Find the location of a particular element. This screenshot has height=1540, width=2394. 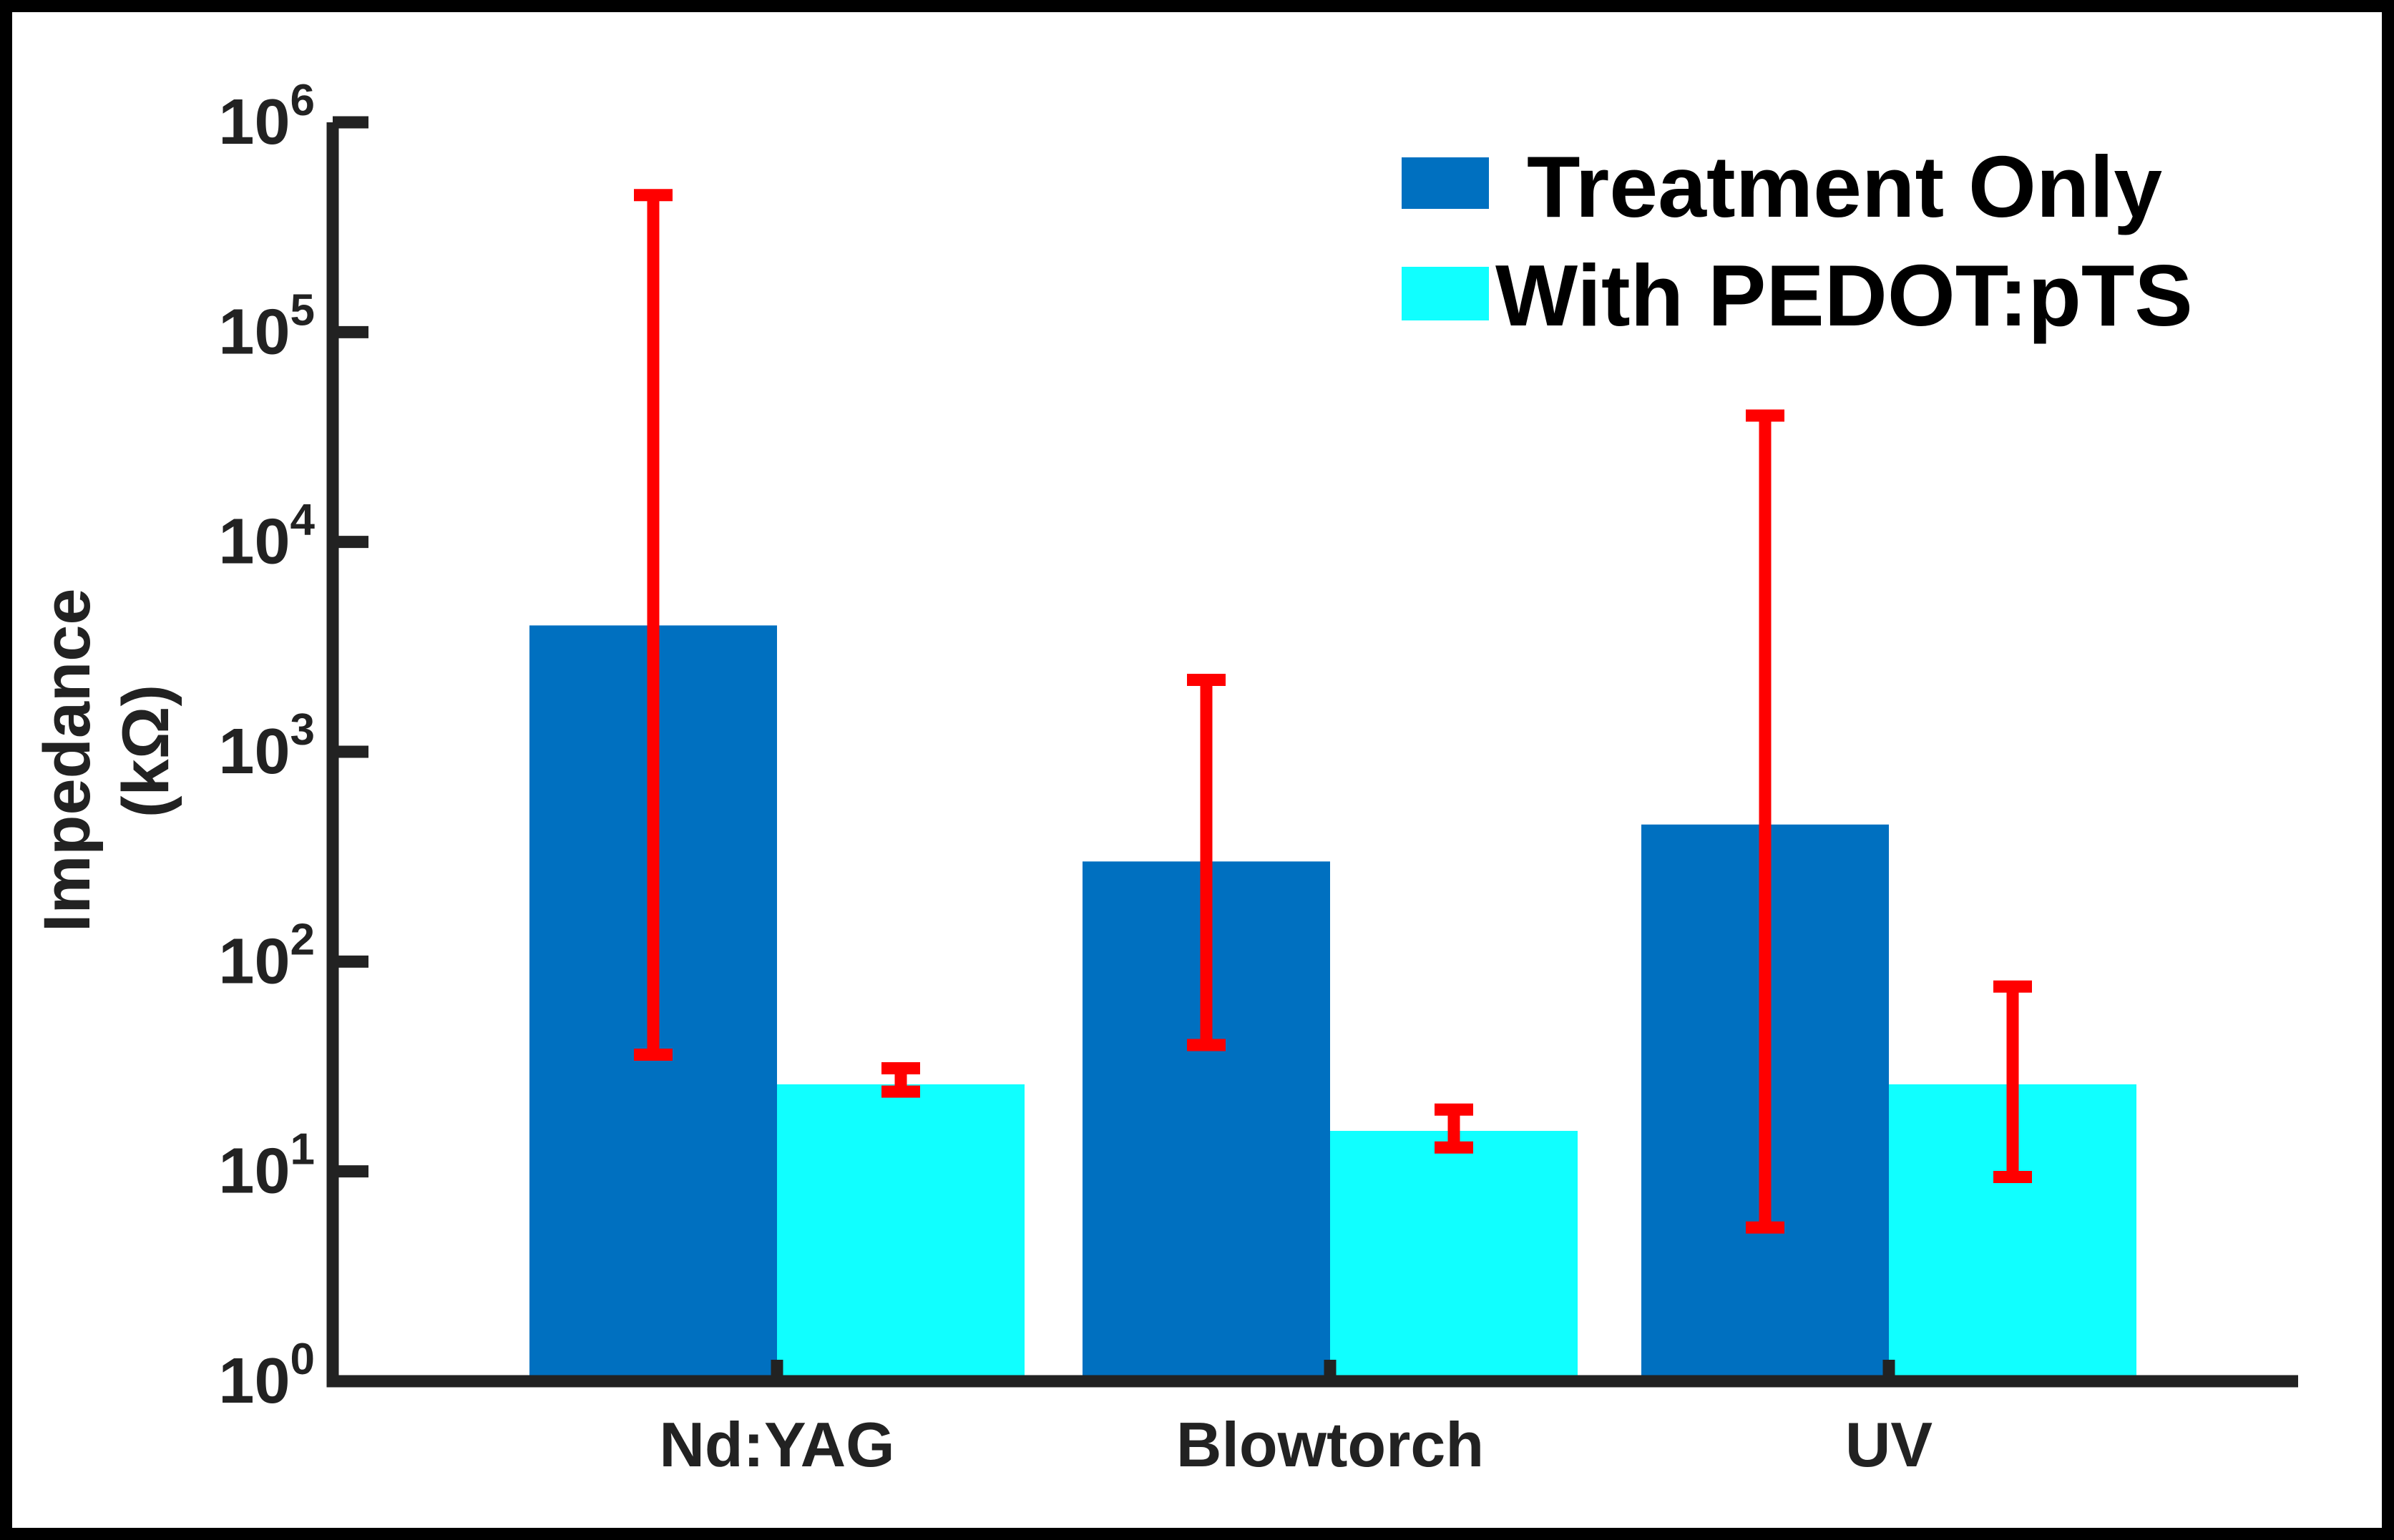

y-tick-label: 10³ is located at coordinates (266, 746).